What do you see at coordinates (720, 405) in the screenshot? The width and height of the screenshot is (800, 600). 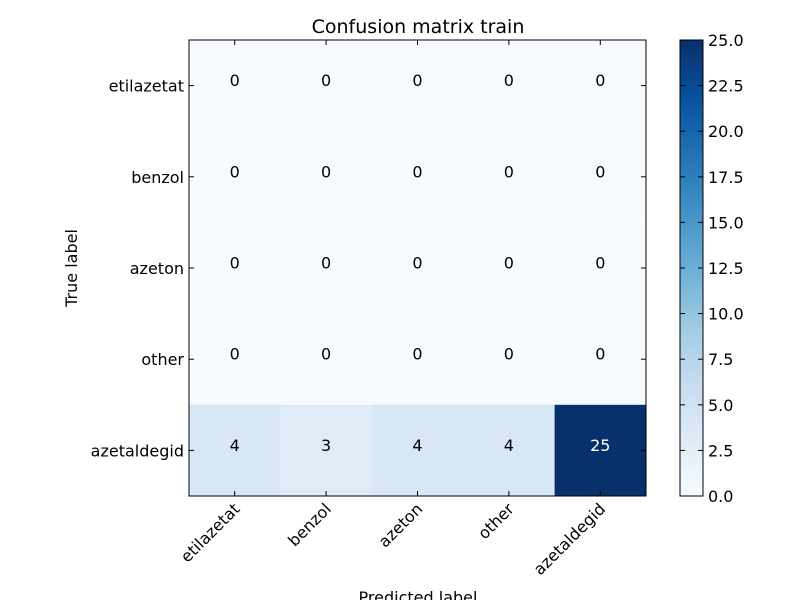 I see `colorbar-tick-label: 5.0` at bounding box center [720, 405].